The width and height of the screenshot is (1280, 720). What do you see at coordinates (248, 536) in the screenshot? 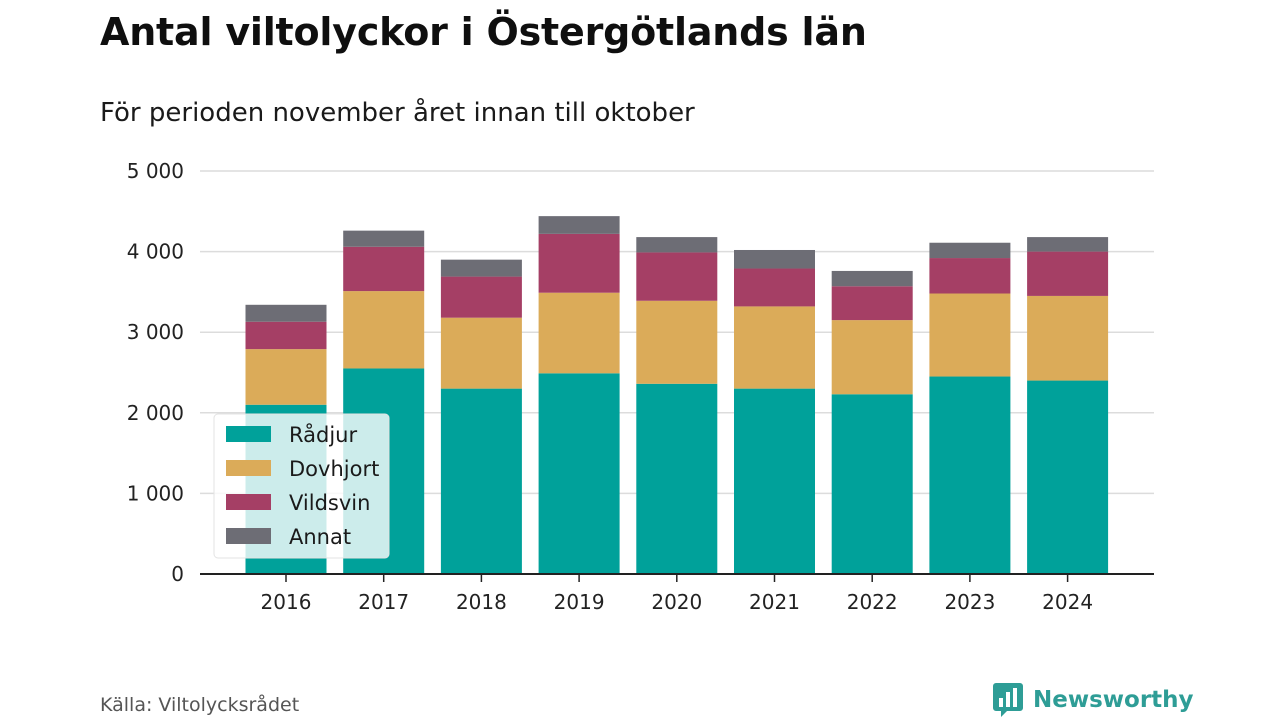
I see `legend-swatch-annat` at bounding box center [248, 536].